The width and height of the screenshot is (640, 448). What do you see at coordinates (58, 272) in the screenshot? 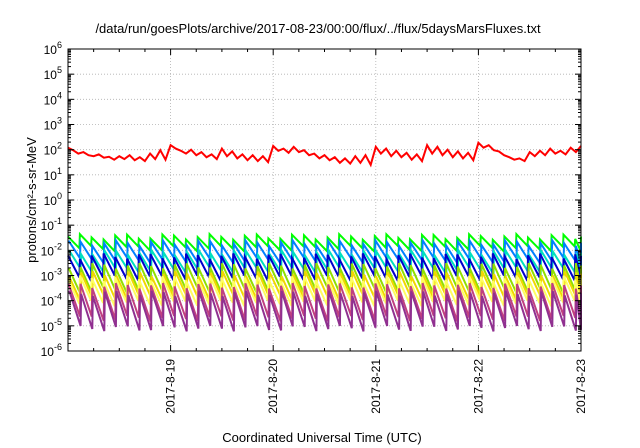
I see `y-tick-exponent: -3` at bounding box center [58, 272].